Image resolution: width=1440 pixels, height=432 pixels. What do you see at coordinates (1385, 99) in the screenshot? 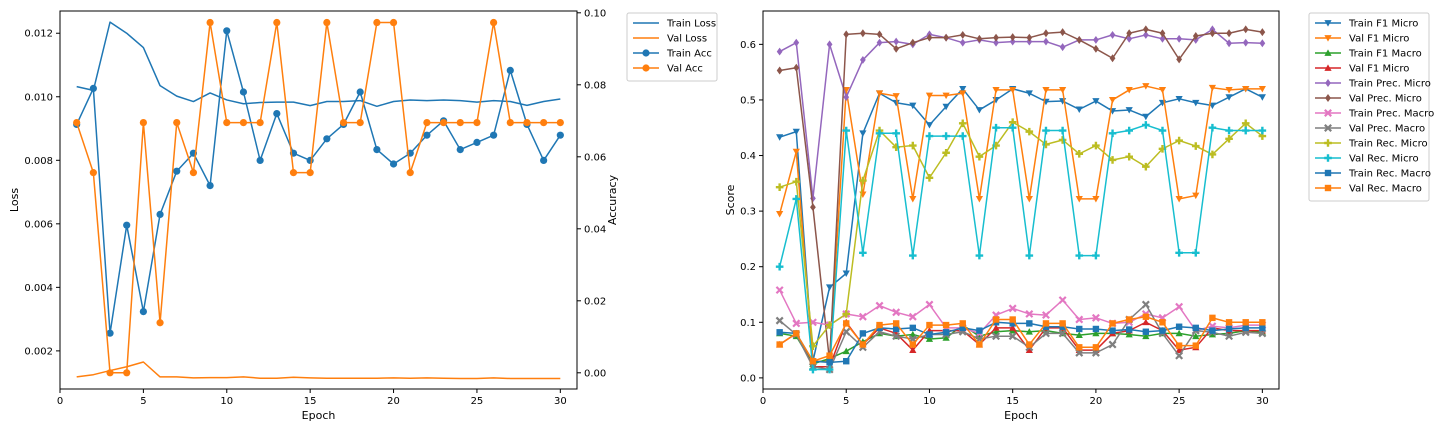
I see `legend-label: Val Prec. Micro` at bounding box center [1385, 99].